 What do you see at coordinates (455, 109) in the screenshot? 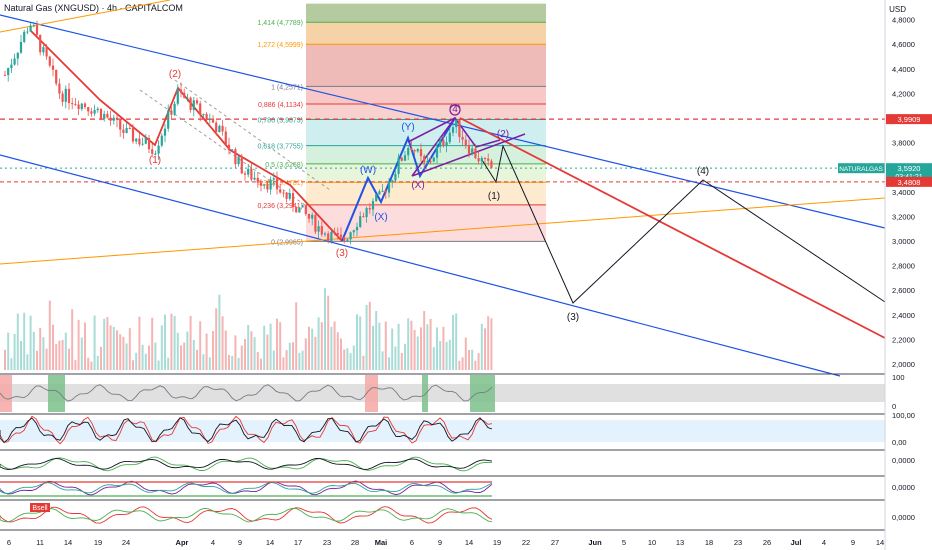
I see `wave-label-7: (4)` at bounding box center [455, 109].